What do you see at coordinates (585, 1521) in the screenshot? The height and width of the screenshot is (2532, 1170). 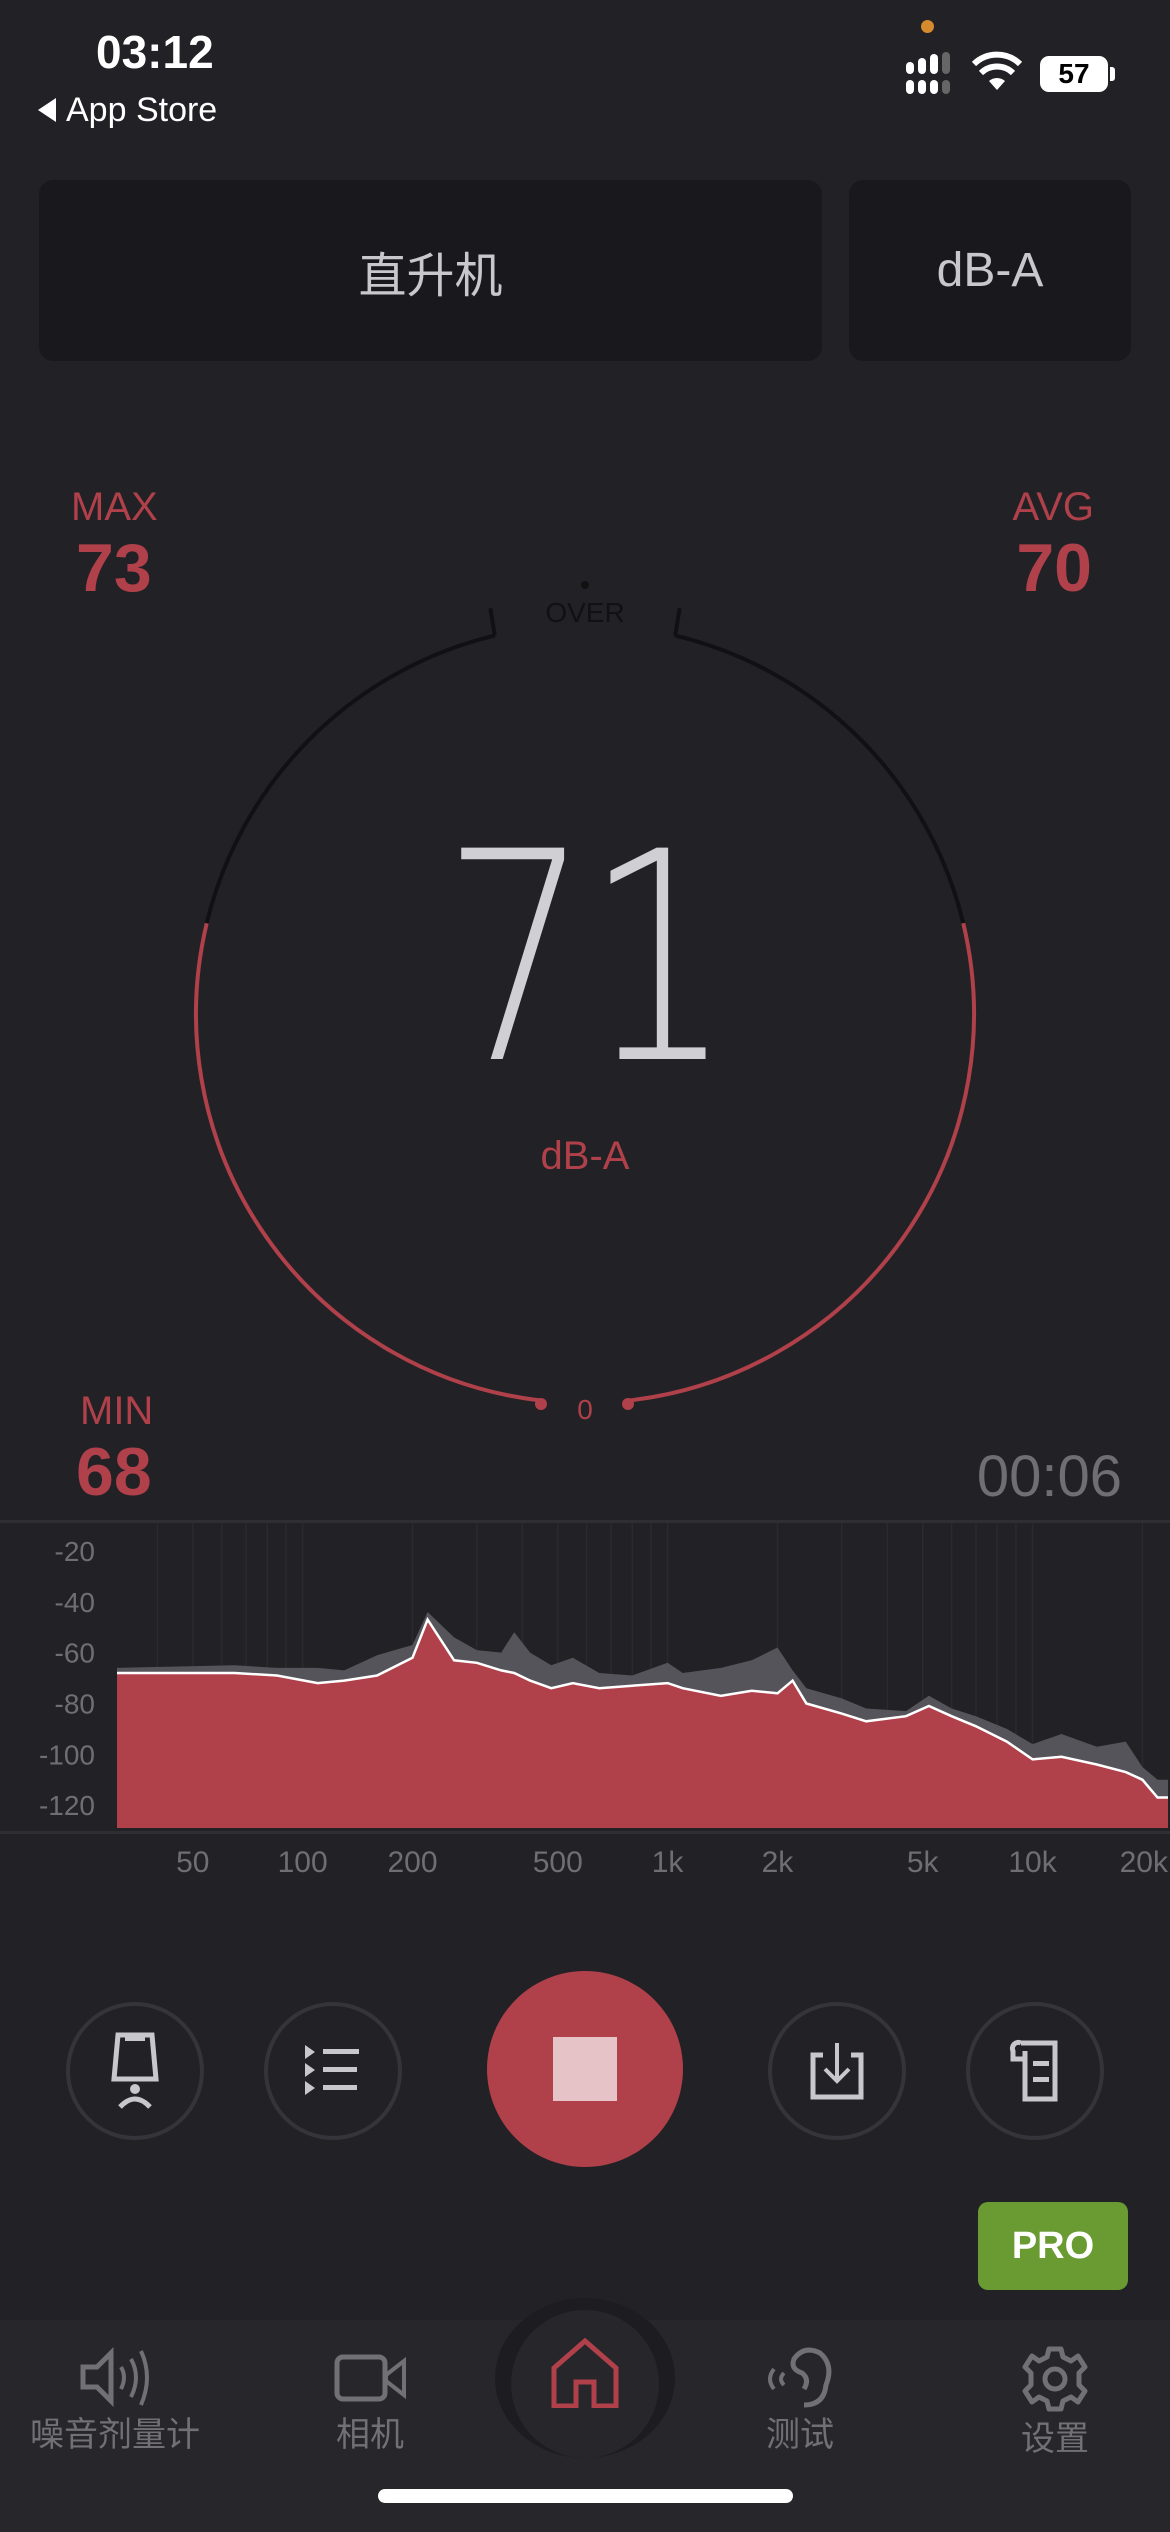 I see `chart-top-divider` at bounding box center [585, 1521].